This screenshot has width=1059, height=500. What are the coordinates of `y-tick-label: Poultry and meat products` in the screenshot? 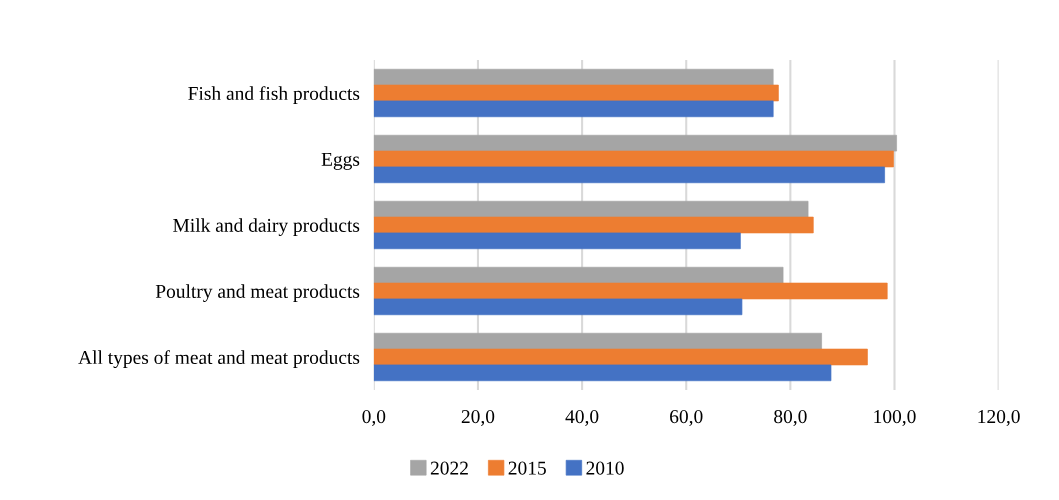 It's located at (257, 293).